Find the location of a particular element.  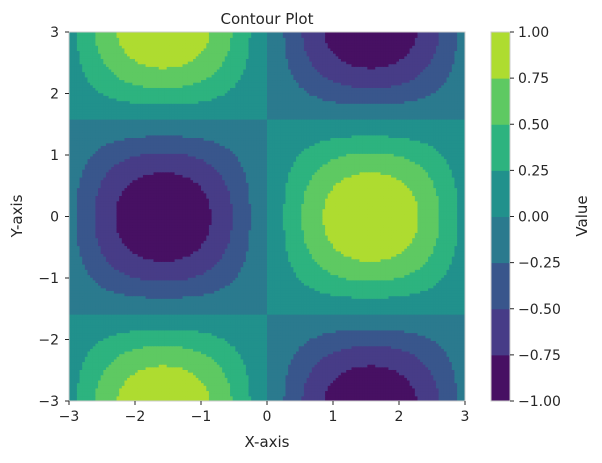

chart-title: Contour Plot is located at coordinates (267, 19).